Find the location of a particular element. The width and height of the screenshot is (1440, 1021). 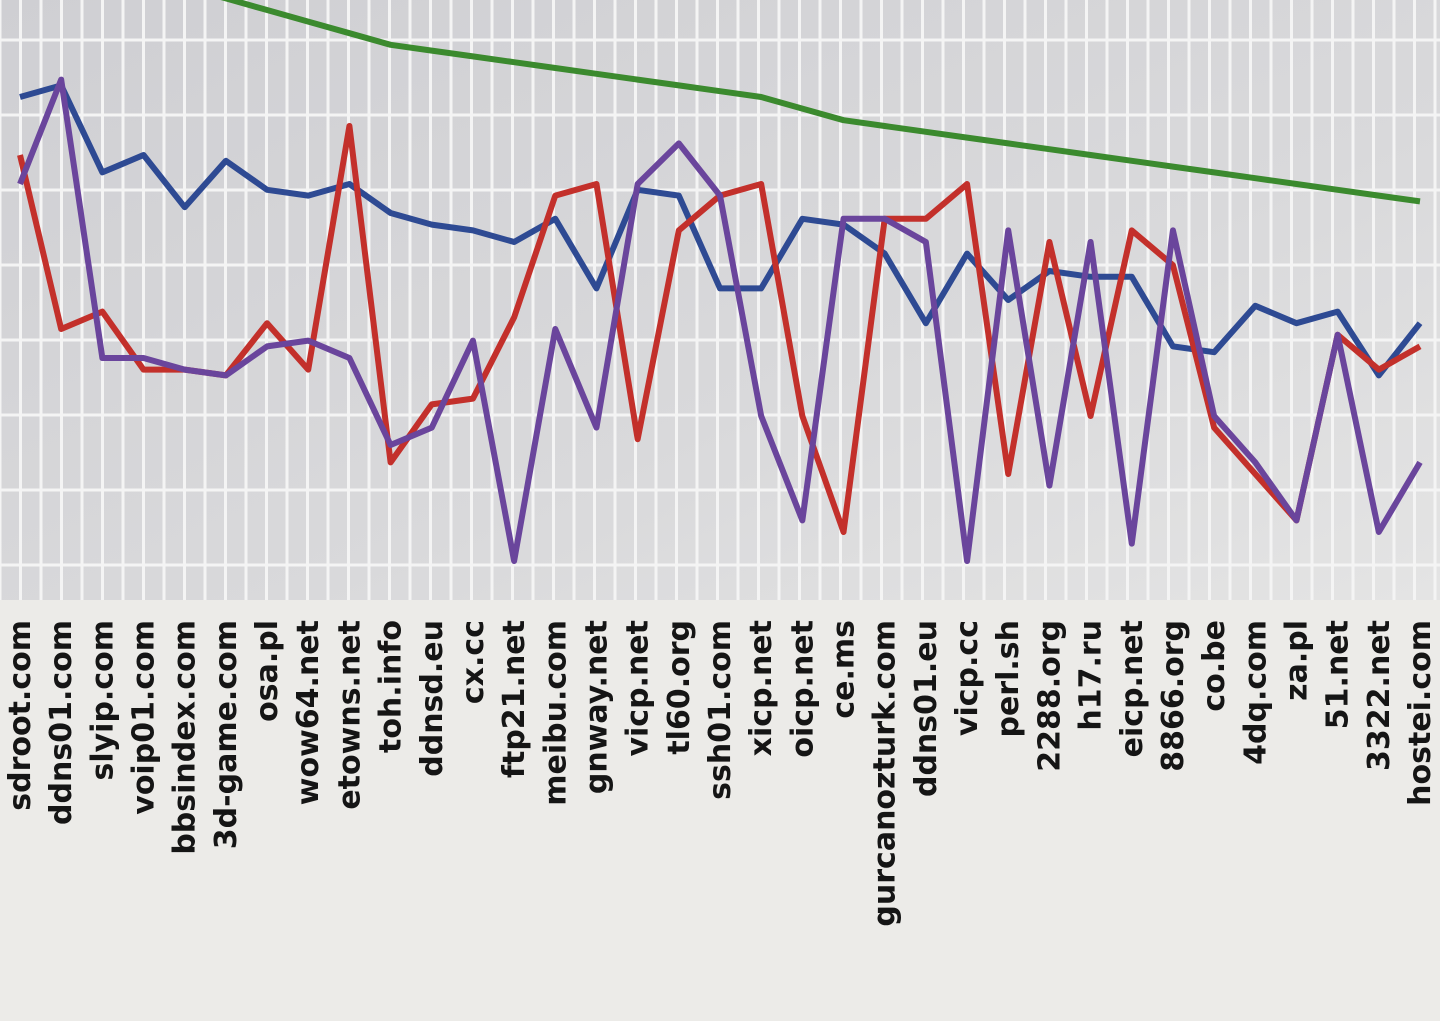

x-tick-label: hostei.com is located at coordinates (1420, 713).